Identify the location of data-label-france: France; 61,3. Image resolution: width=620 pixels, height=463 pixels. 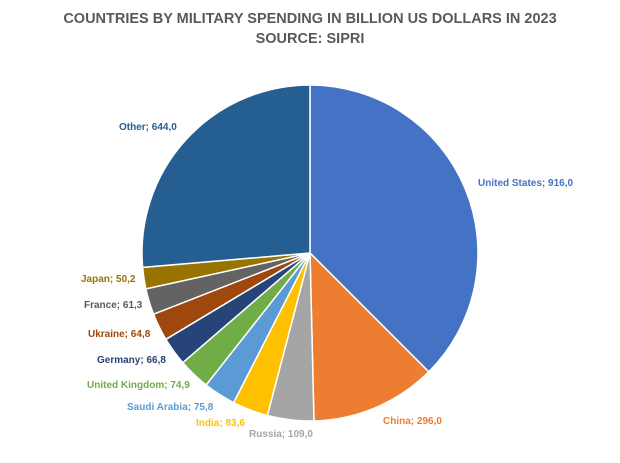
(113, 305).